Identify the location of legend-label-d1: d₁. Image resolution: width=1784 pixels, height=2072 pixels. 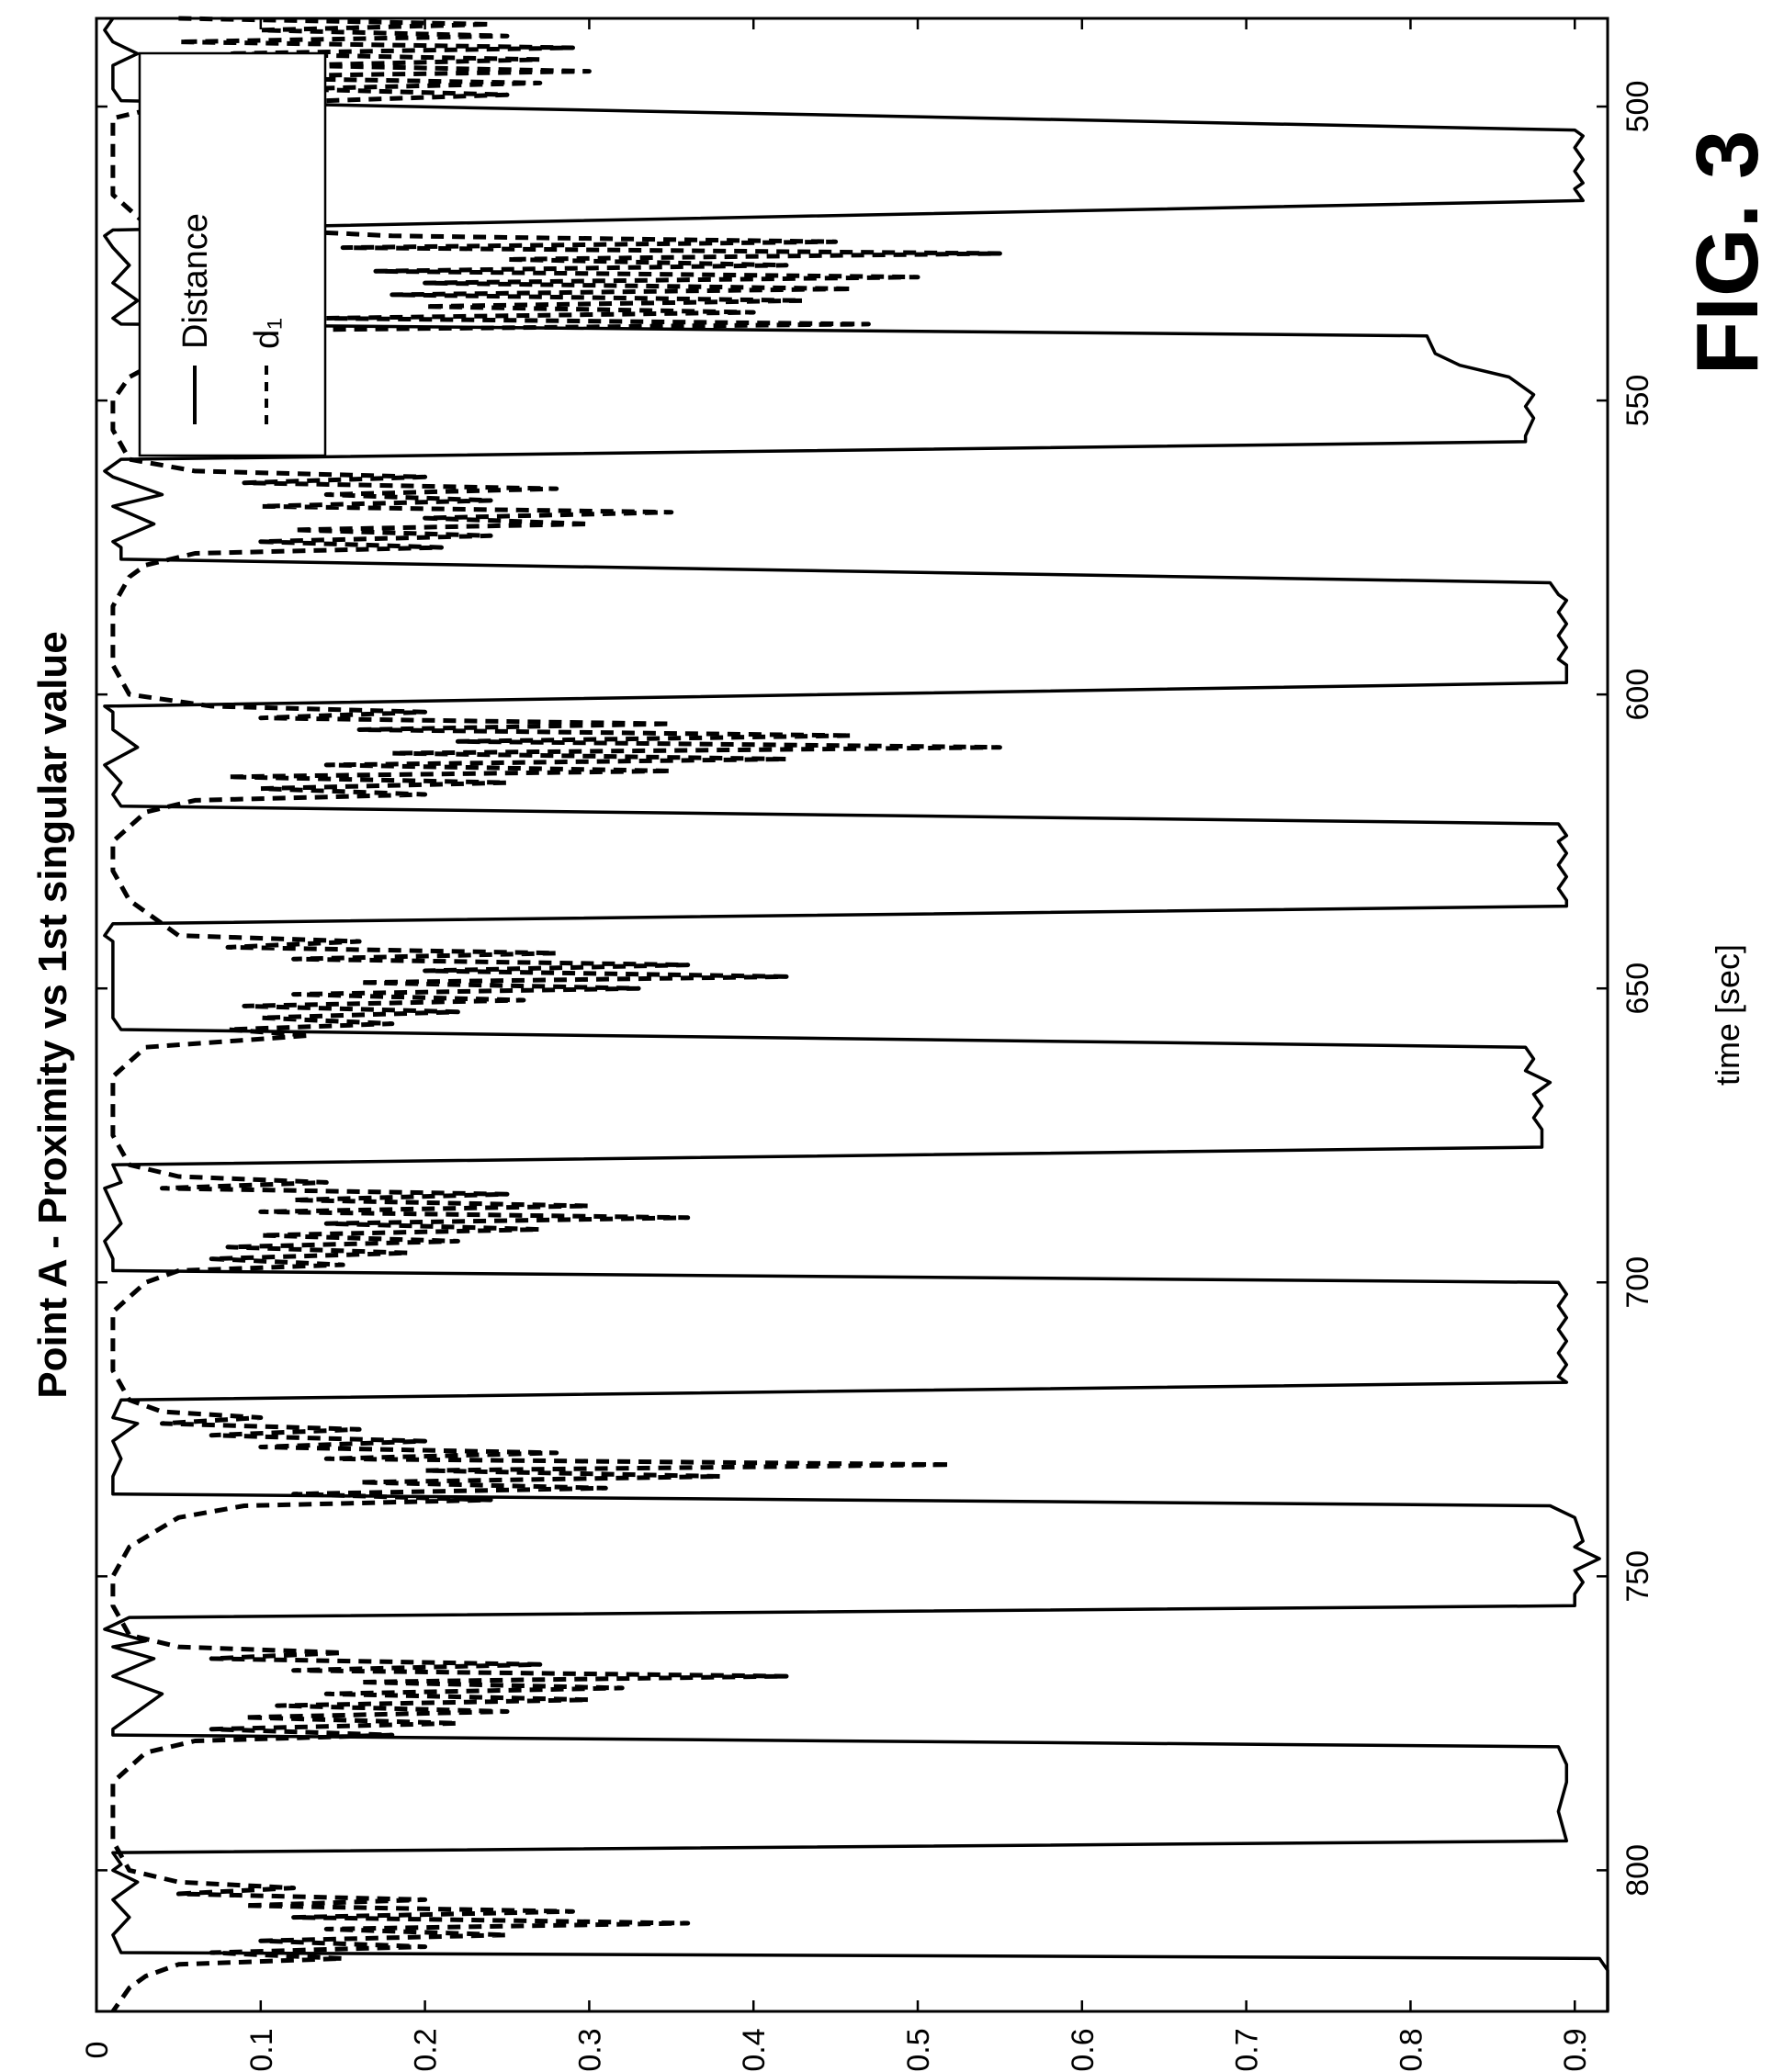
(267, 334).